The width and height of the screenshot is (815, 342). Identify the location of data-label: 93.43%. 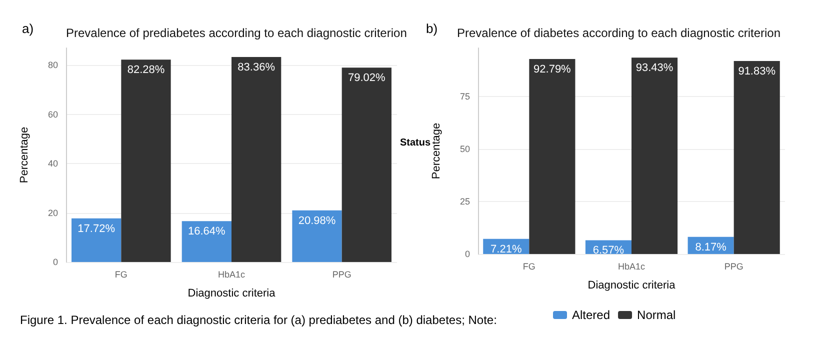
(655, 68).